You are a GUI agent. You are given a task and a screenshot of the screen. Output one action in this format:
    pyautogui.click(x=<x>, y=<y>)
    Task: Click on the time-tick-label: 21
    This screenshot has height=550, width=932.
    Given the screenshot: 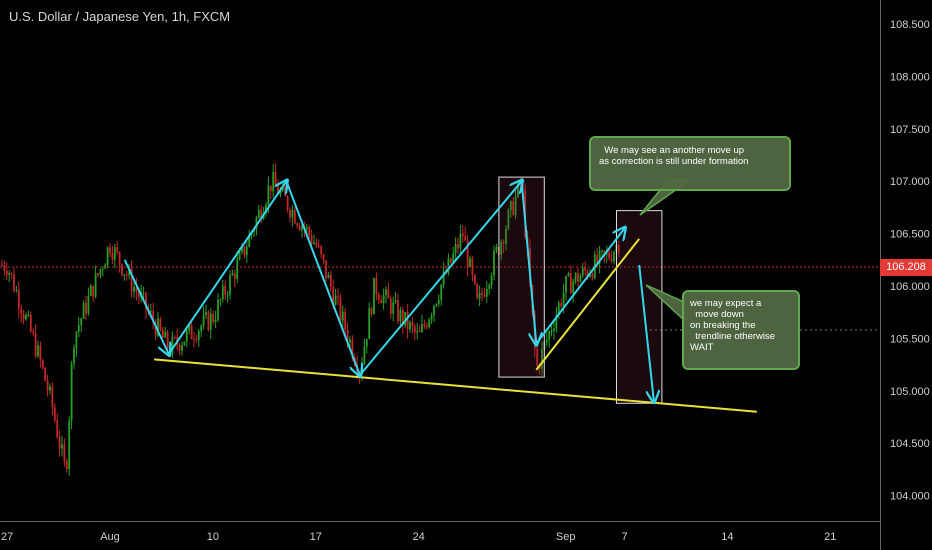 What is the action you would take?
    pyautogui.click(x=830, y=537)
    